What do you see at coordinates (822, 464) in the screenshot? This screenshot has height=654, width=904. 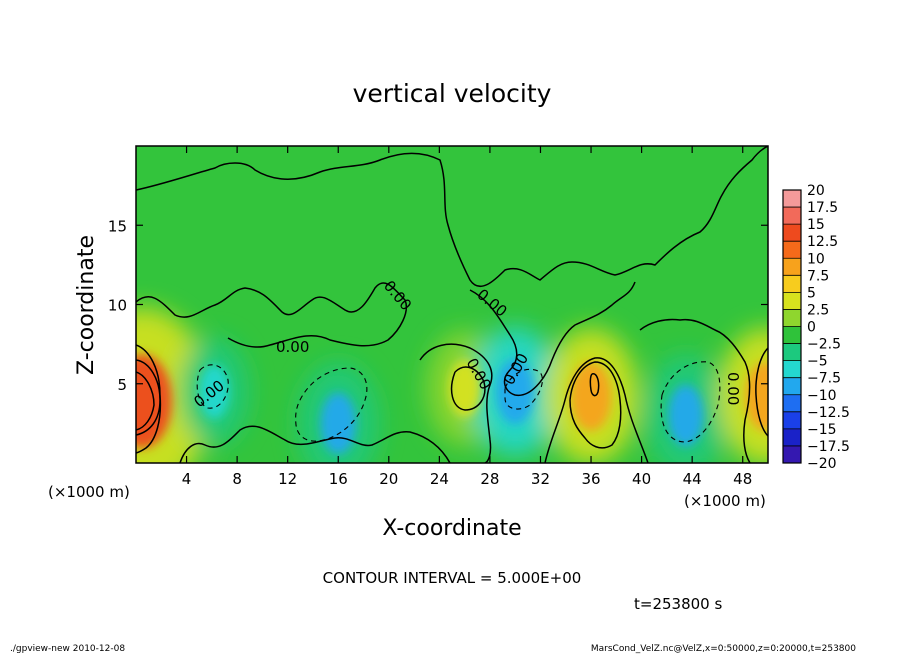 I see `colorbar-label: −20` at bounding box center [822, 464].